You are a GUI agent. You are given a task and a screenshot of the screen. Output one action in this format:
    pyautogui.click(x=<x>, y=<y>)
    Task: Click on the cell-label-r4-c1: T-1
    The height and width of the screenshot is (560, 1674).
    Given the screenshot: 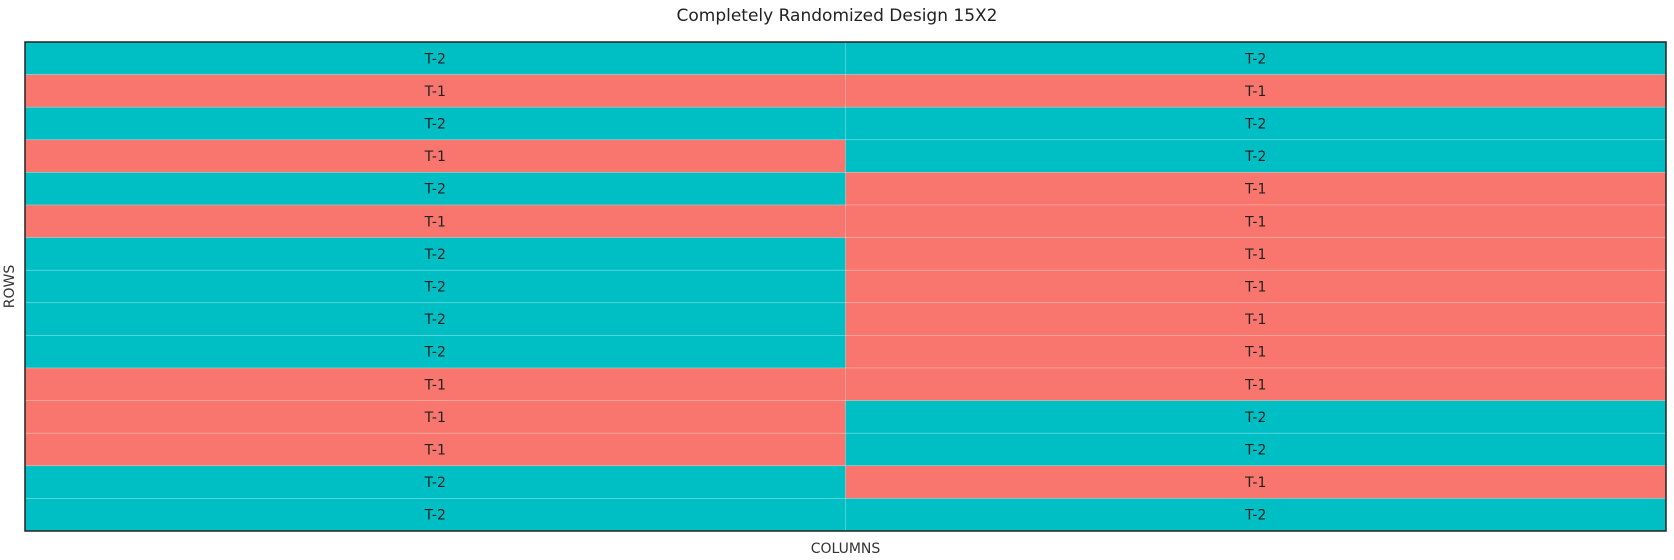 What is the action you would take?
    pyautogui.click(x=435, y=157)
    